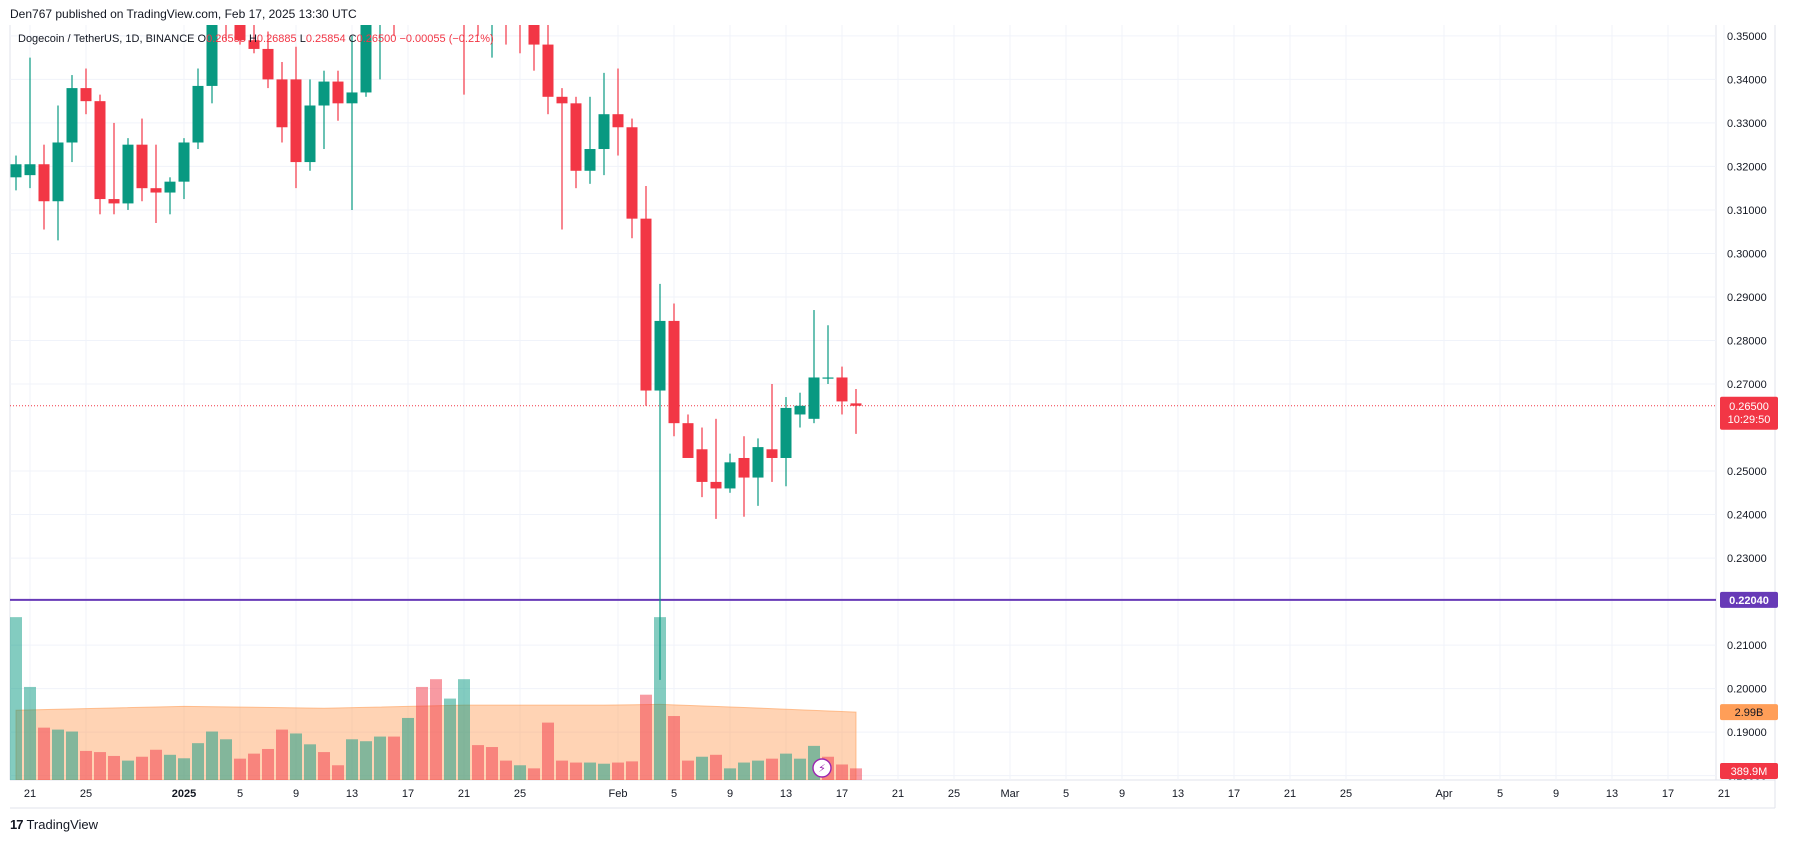 This screenshot has width=1794, height=844. Describe the element at coordinates (1747, 37) in the screenshot. I see `y-tick-label: 0.35000` at that location.